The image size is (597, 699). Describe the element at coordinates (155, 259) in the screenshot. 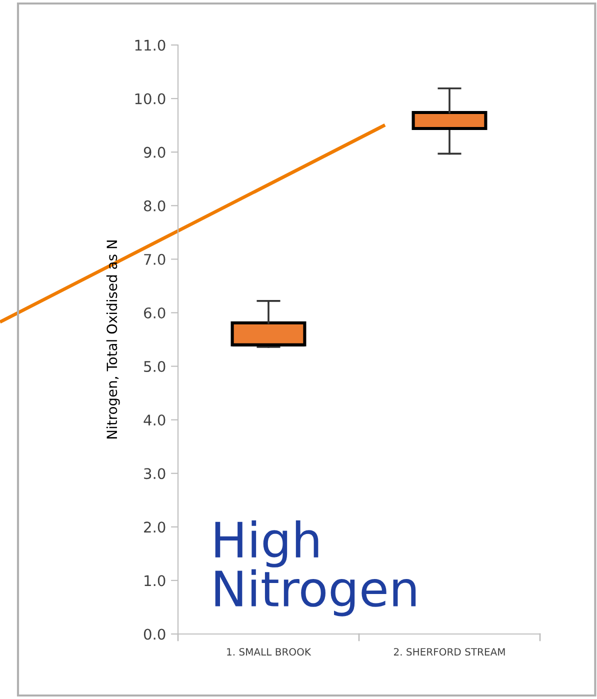

I see `y-tick-label: 7.0` at that location.